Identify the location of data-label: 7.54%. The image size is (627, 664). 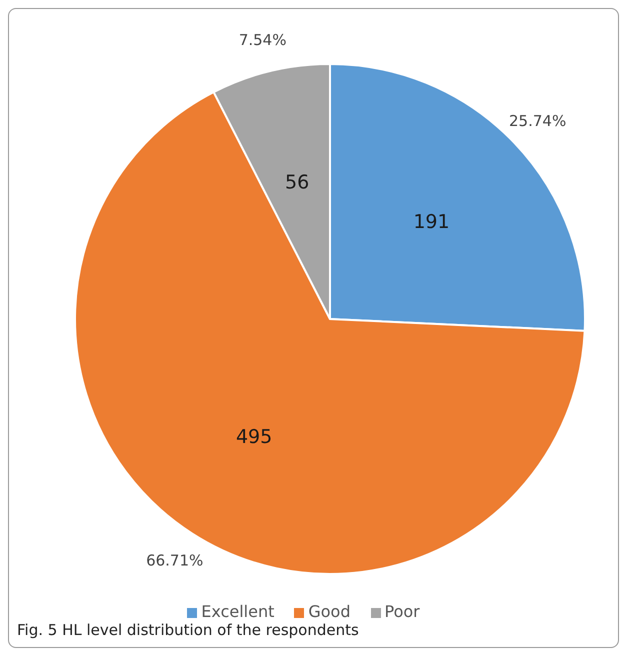
(262, 40).